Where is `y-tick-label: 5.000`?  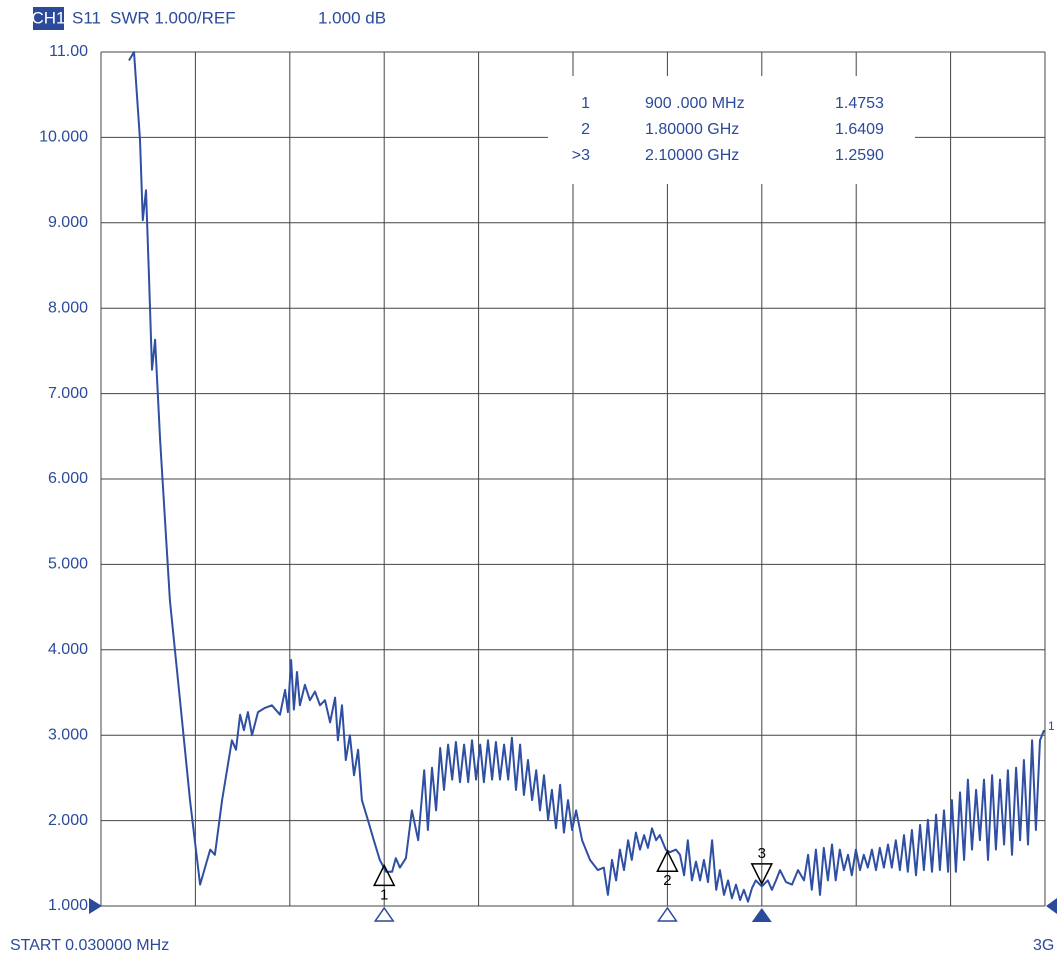
y-tick-label: 5.000 is located at coordinates (68, 564).